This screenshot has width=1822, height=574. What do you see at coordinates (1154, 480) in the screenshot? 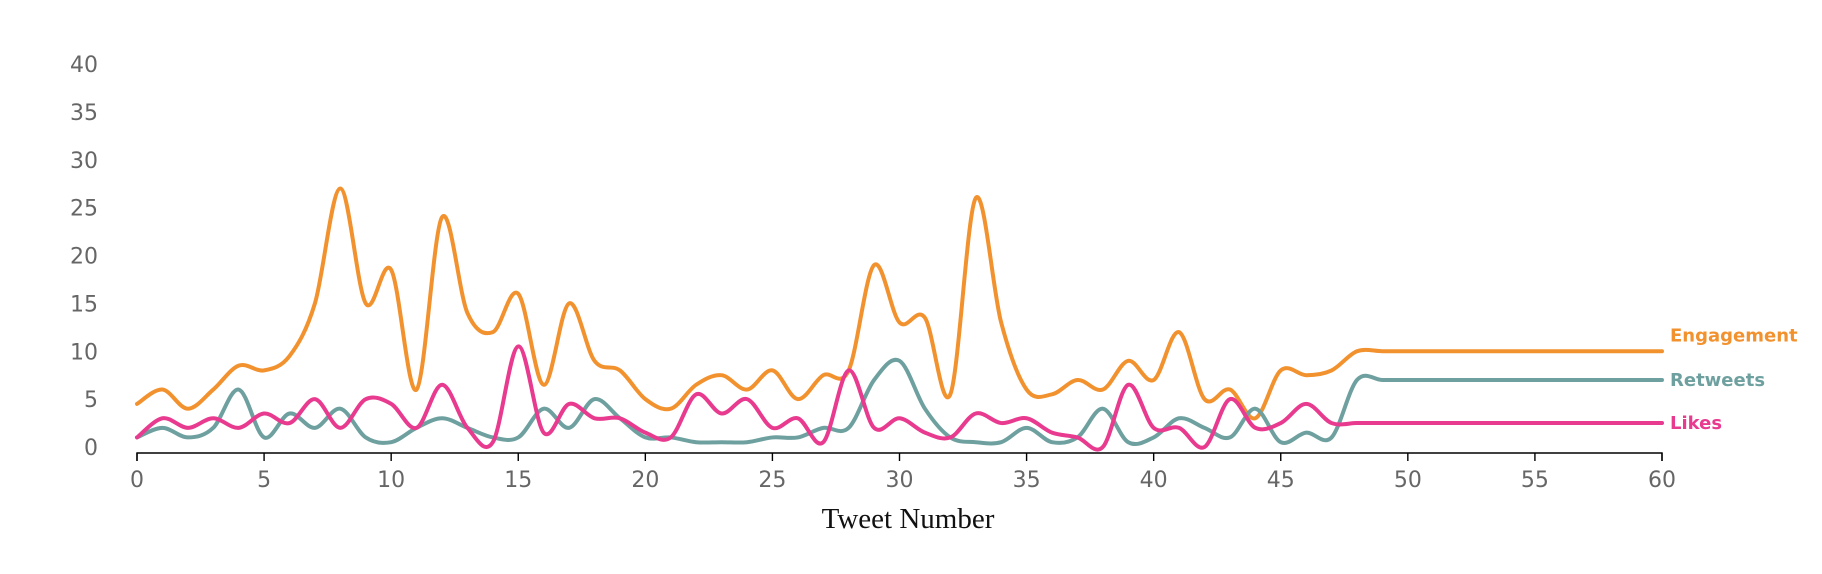
I see `x-tick-label: 40` at bounding box center [1154, 480].